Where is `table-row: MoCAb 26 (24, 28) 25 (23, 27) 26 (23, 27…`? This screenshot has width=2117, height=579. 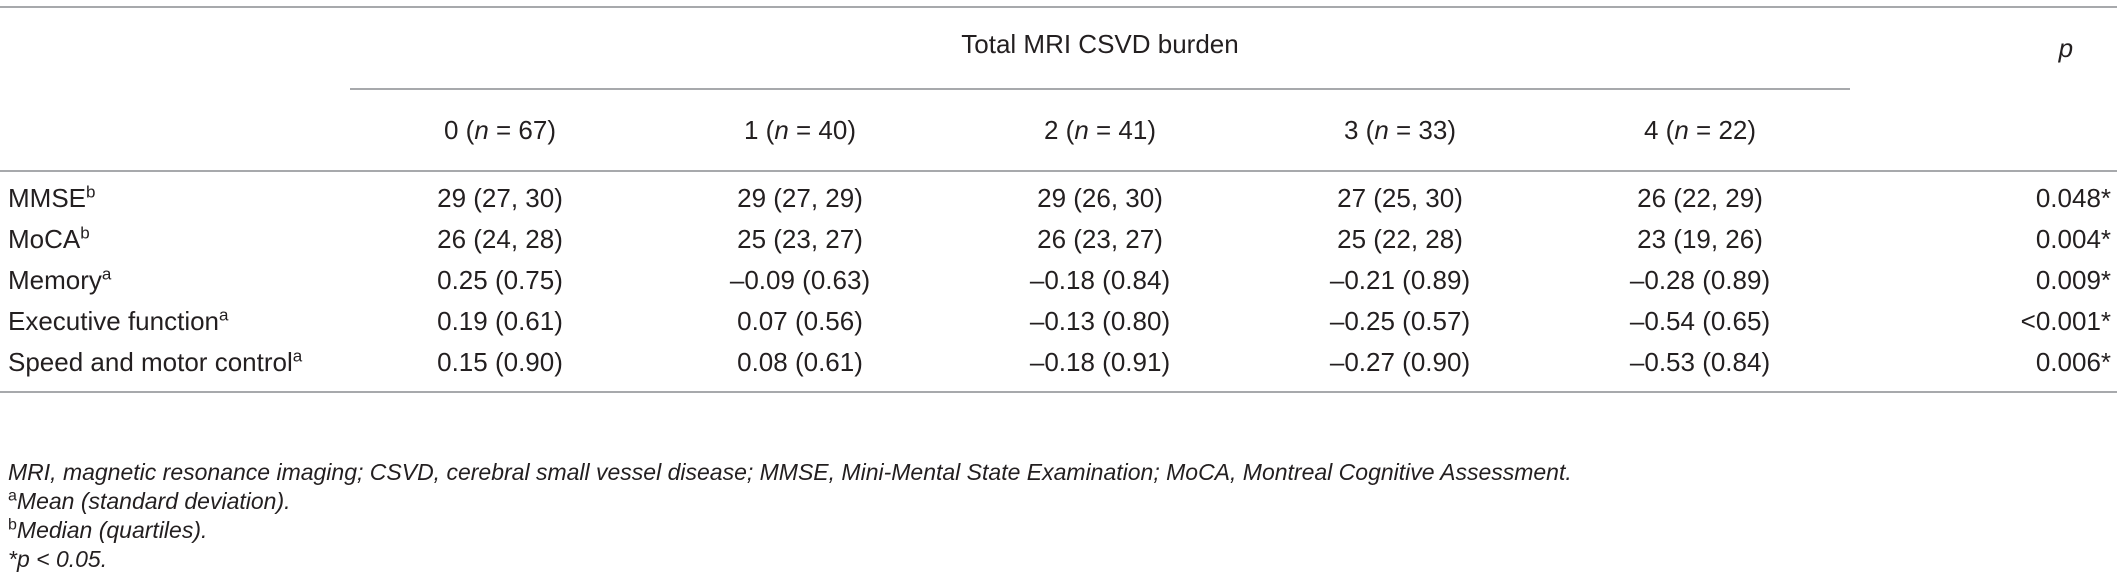 table-row: MoCAb 26 (24, 28) 25 (23, 27) 26 (23, 27… is located at coordinates (1058, 239).